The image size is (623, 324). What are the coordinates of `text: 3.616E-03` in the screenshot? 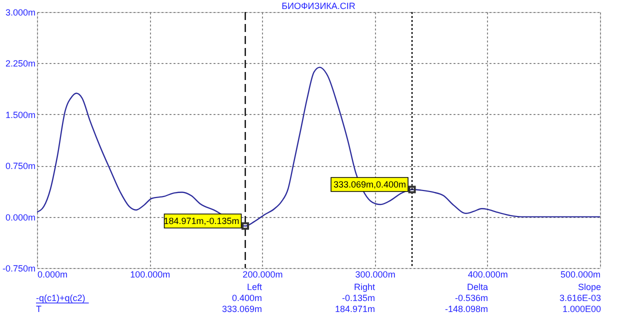 It's located at (580, 298).